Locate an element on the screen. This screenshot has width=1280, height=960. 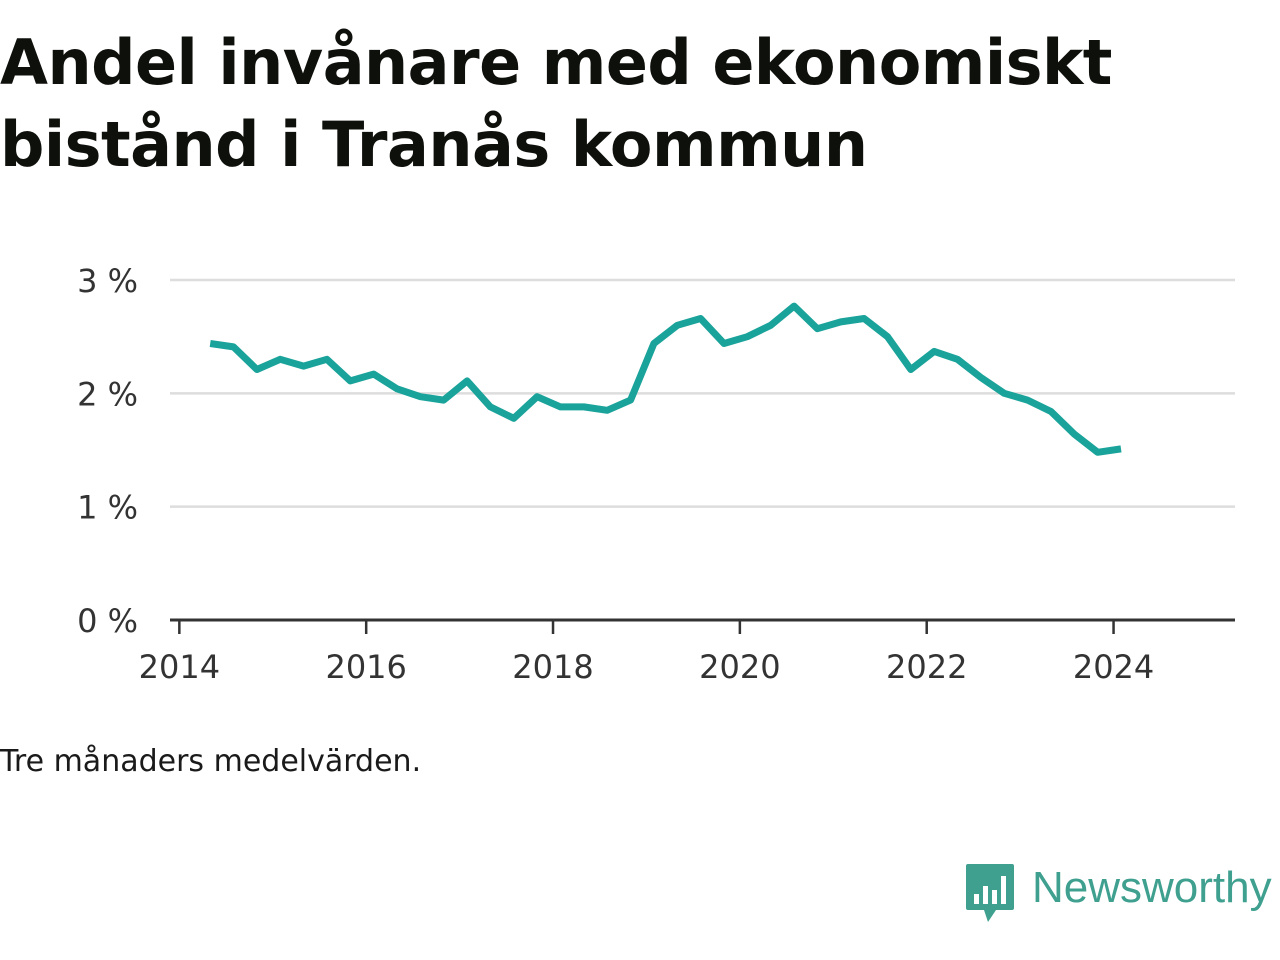
series-line is located at coordinates (665, 379).